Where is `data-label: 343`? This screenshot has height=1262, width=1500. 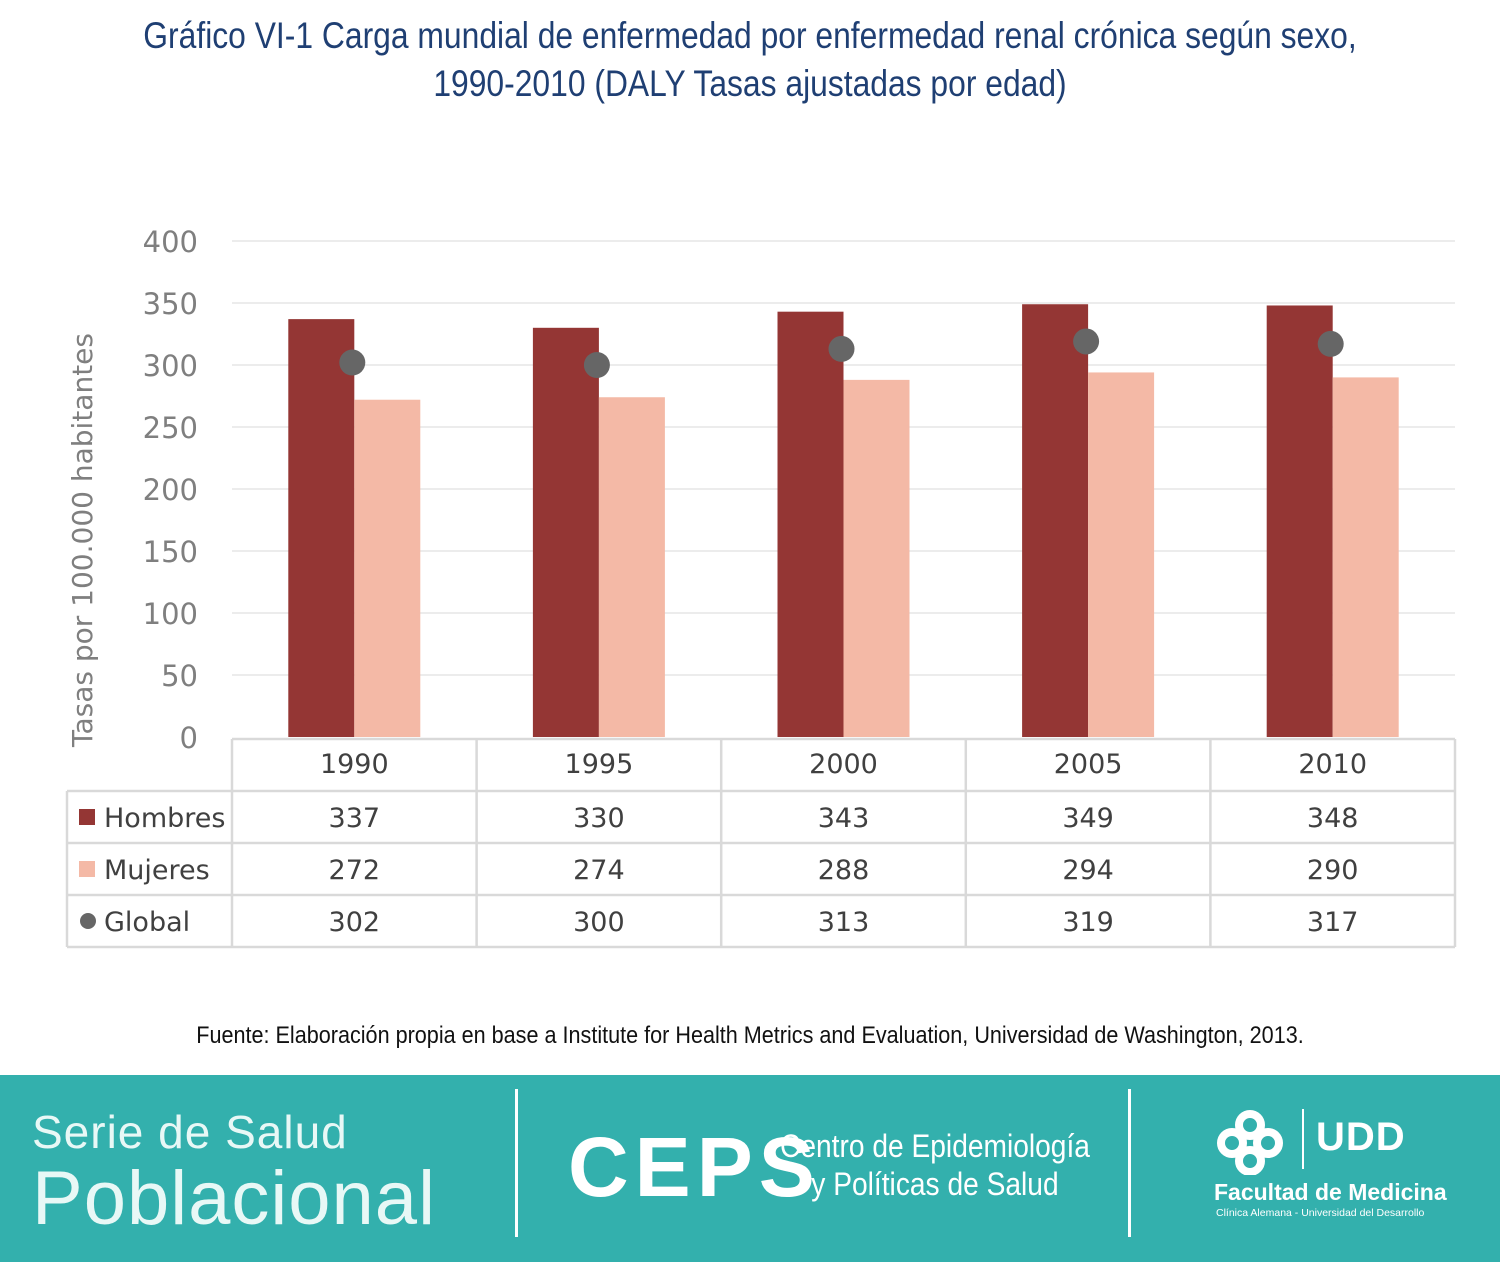
data-label: 343 is located at coordinates (844, 818).